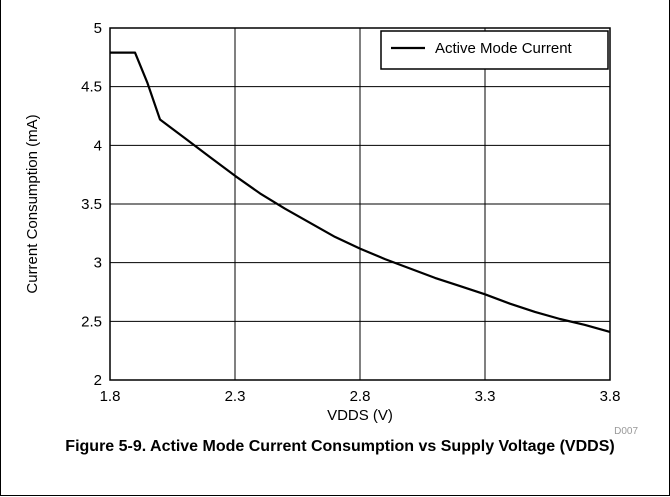 The height and width of the screenshot is (497, 670). I want to click on x-tick-label: 2.8, so click(360, 396).